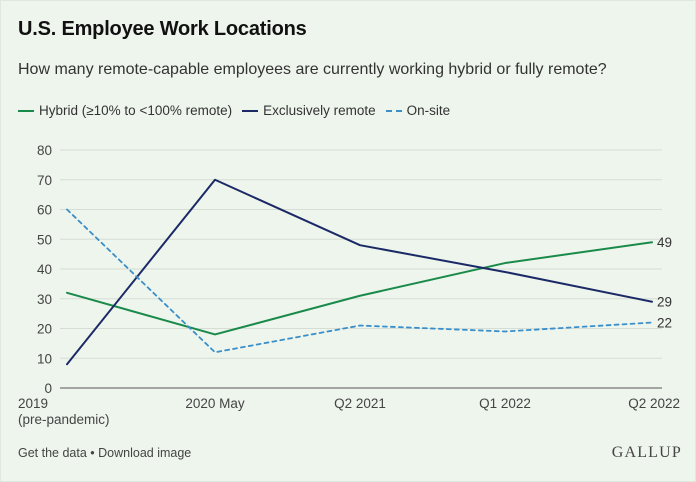  Describe the element at coordinates (44, 358) in the screenshot. I see `y-tick-label: 10` at that location.